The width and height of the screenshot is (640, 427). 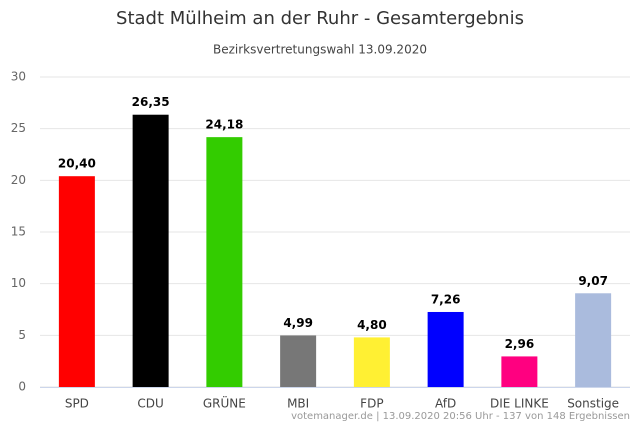 I want to click on x-tick-label: SPD, so click(x=77, y=404).